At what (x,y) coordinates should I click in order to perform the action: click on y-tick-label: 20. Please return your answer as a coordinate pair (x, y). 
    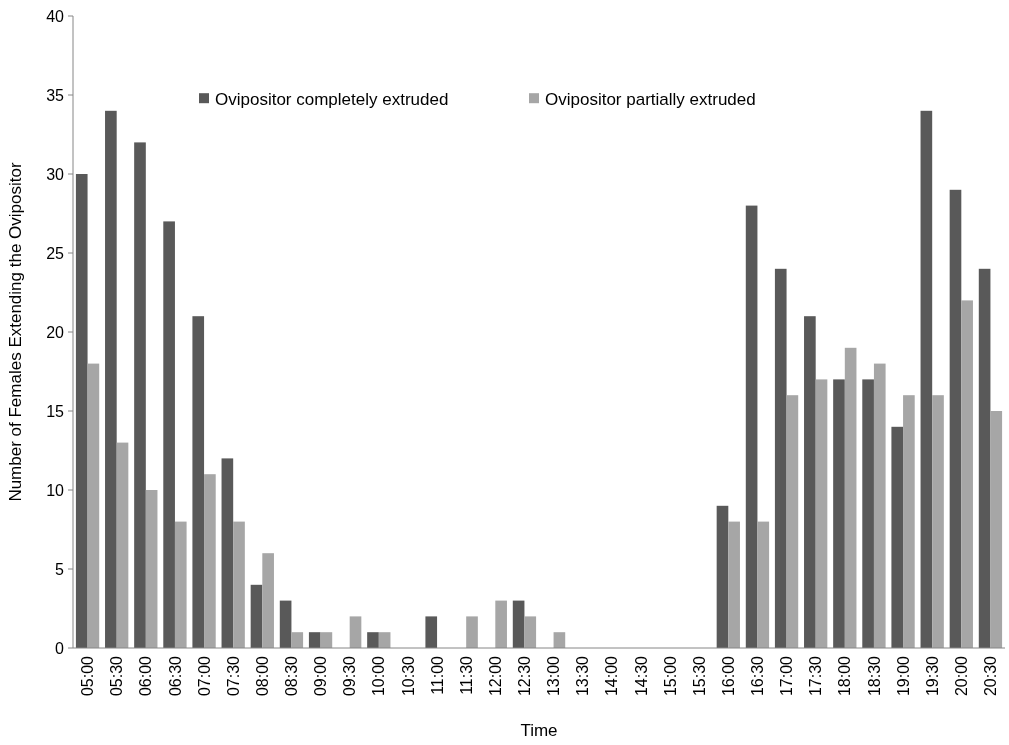
    Looking at the image, I should click on (55, 332).